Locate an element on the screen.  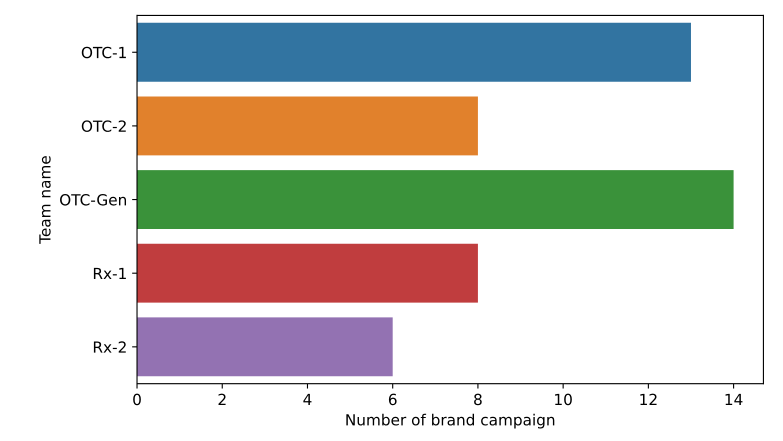
y-tick-label: OTC-2 is located at coordinates (104, 126).